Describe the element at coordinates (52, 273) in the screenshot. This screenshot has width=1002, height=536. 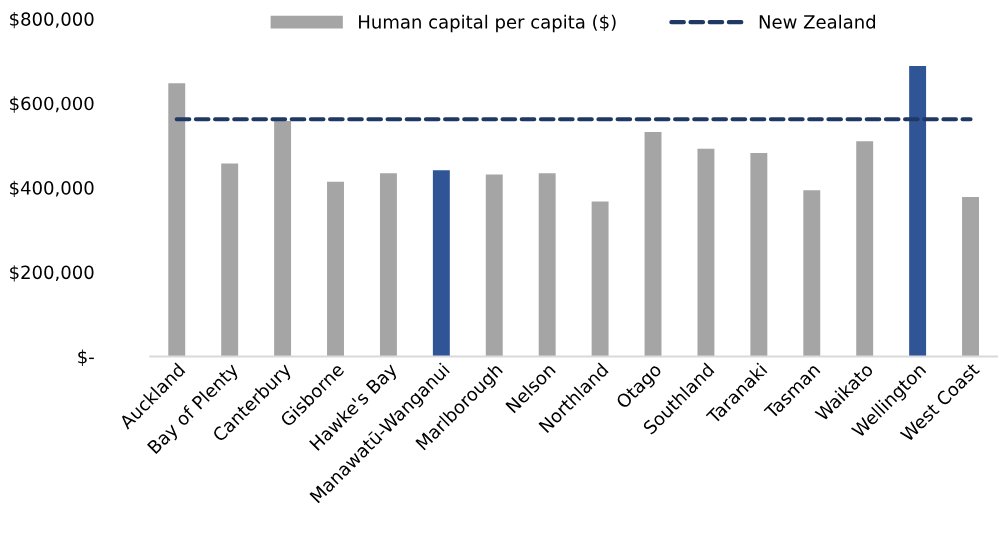
I see `y-tick-label: $200,000` at that location.